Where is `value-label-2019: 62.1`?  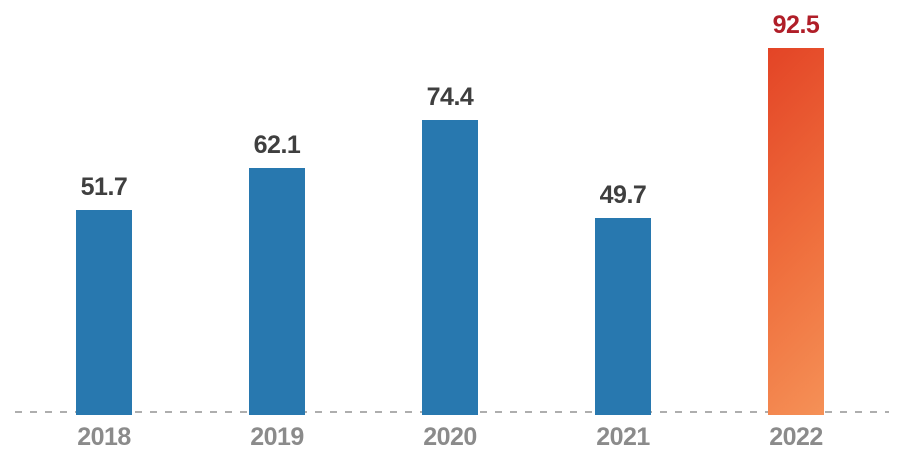
value-label-2019: 62.1 is located at coordinates (277, 145).